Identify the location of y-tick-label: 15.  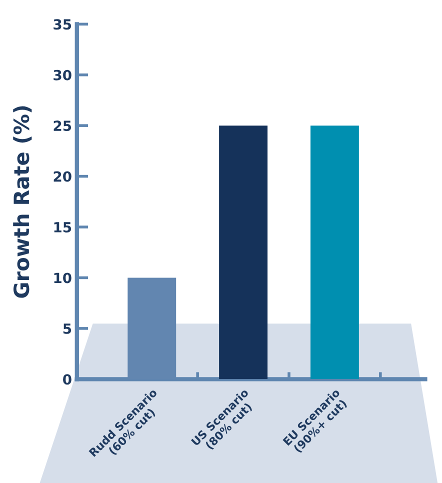
(63, 227).